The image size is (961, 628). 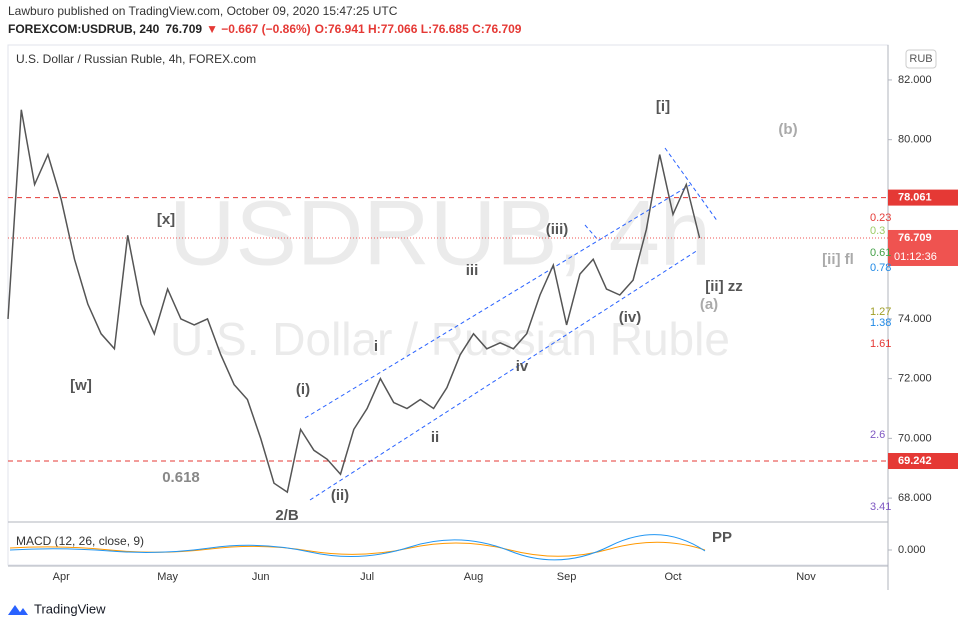 I want to click on level-label: 69.242, so click(x=915, y=461).